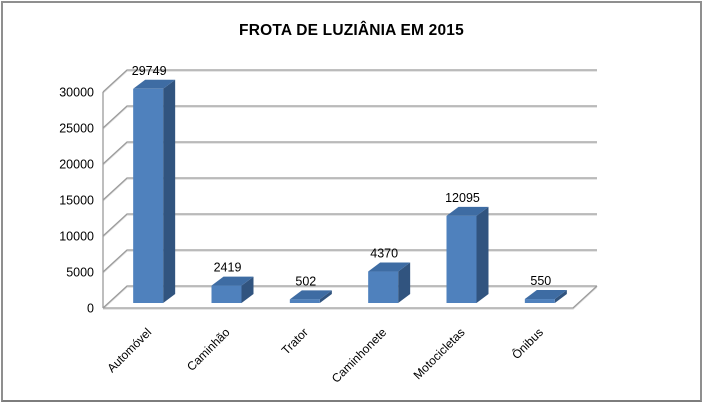 The width and height of the screenshot is (703, 403). What do you see at coordinates (389, 267) in the screenshot?
I see `bar-top-caminhonete` at bounding box center [389, 267].